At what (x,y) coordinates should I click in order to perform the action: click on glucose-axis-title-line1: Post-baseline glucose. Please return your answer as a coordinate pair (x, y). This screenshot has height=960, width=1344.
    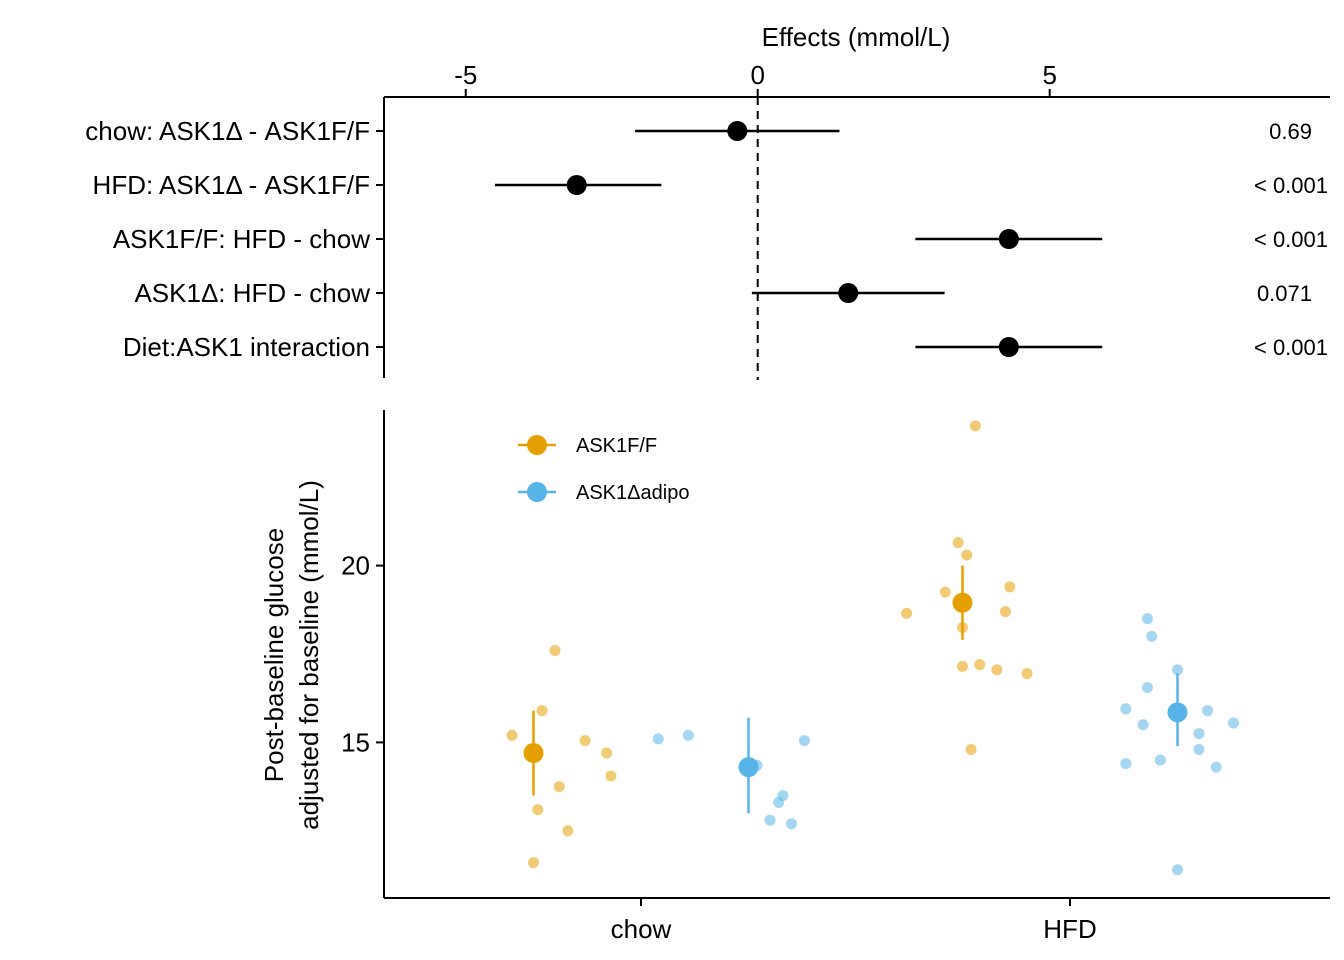
    Looking at the image, I should click on (274, 655).